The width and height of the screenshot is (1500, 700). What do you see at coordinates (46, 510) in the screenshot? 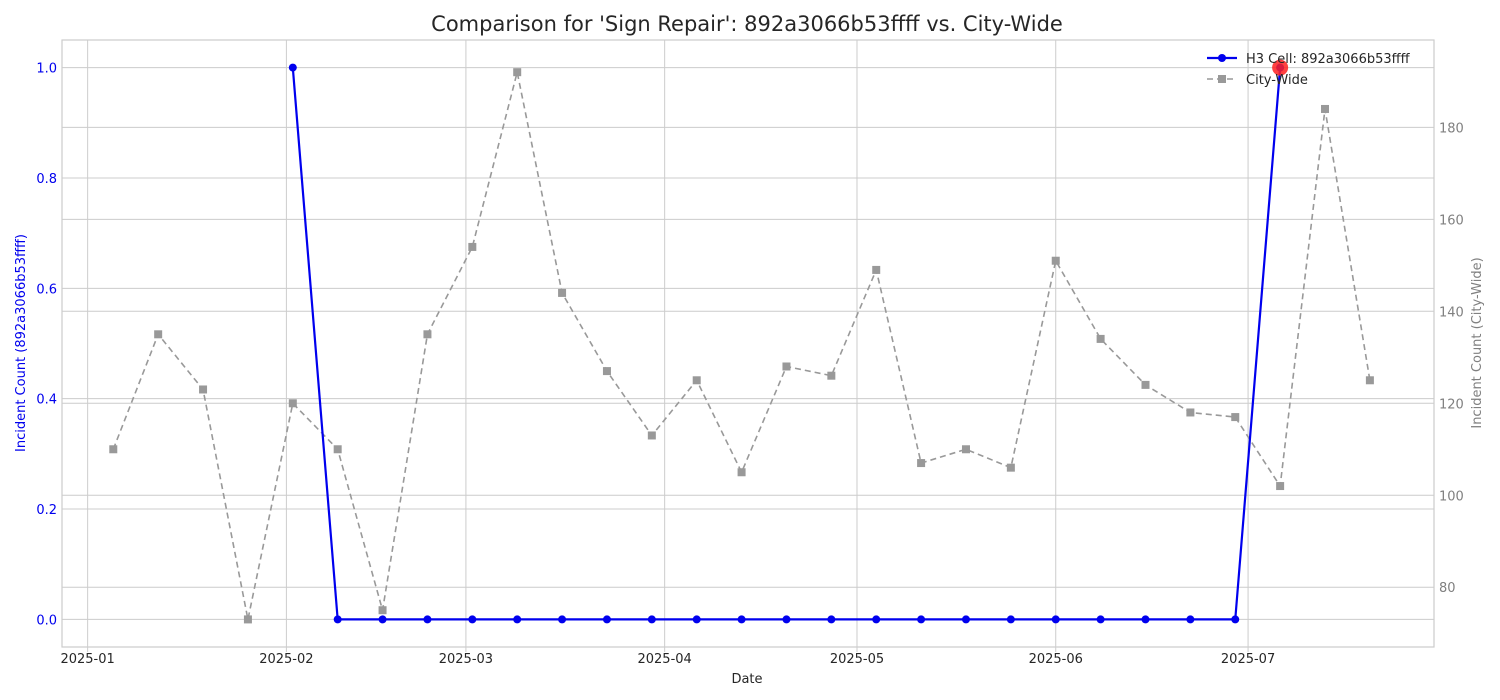
I see `y-tick-label-left: 0.2` at bounding box center [46, 510].